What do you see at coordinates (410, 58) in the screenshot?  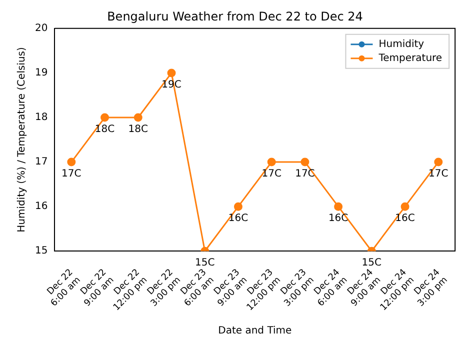 I see `legend-label: Temperature` at bounding box center [410, 58].